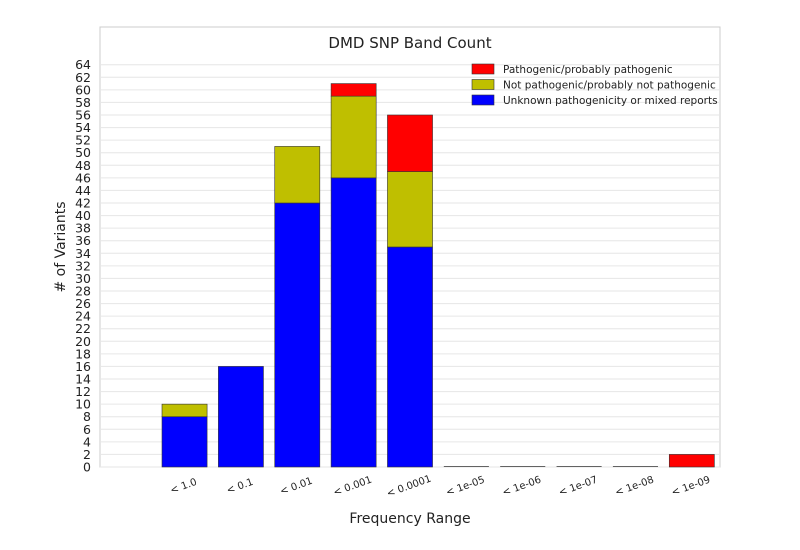 This screenshot has height=550, width=800. What do you see at coordinates (83, 228) in the screenshot?
I see `y-tick-label: 38` at bounding box center [83, 228].